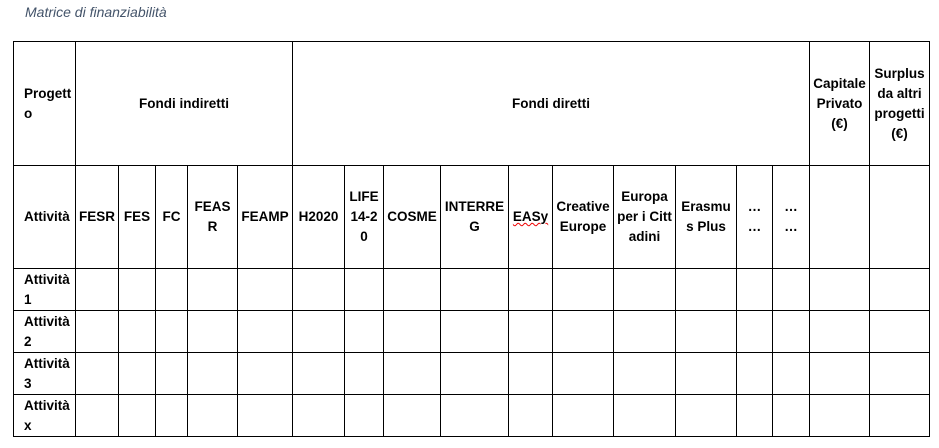 The height and width of the screenshot is (448, 939). I want to click on header-fund: Creative Europe, so click(583, 217).